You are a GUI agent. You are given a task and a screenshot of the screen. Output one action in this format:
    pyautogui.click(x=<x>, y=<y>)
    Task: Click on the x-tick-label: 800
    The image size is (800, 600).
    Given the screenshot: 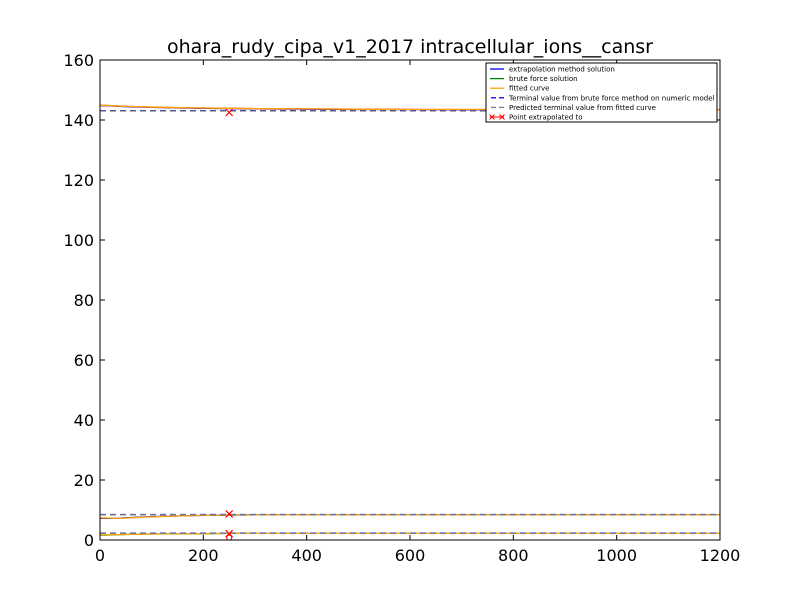 What is the action you would take?
    pyautogui.click(x=513, y=555)
    